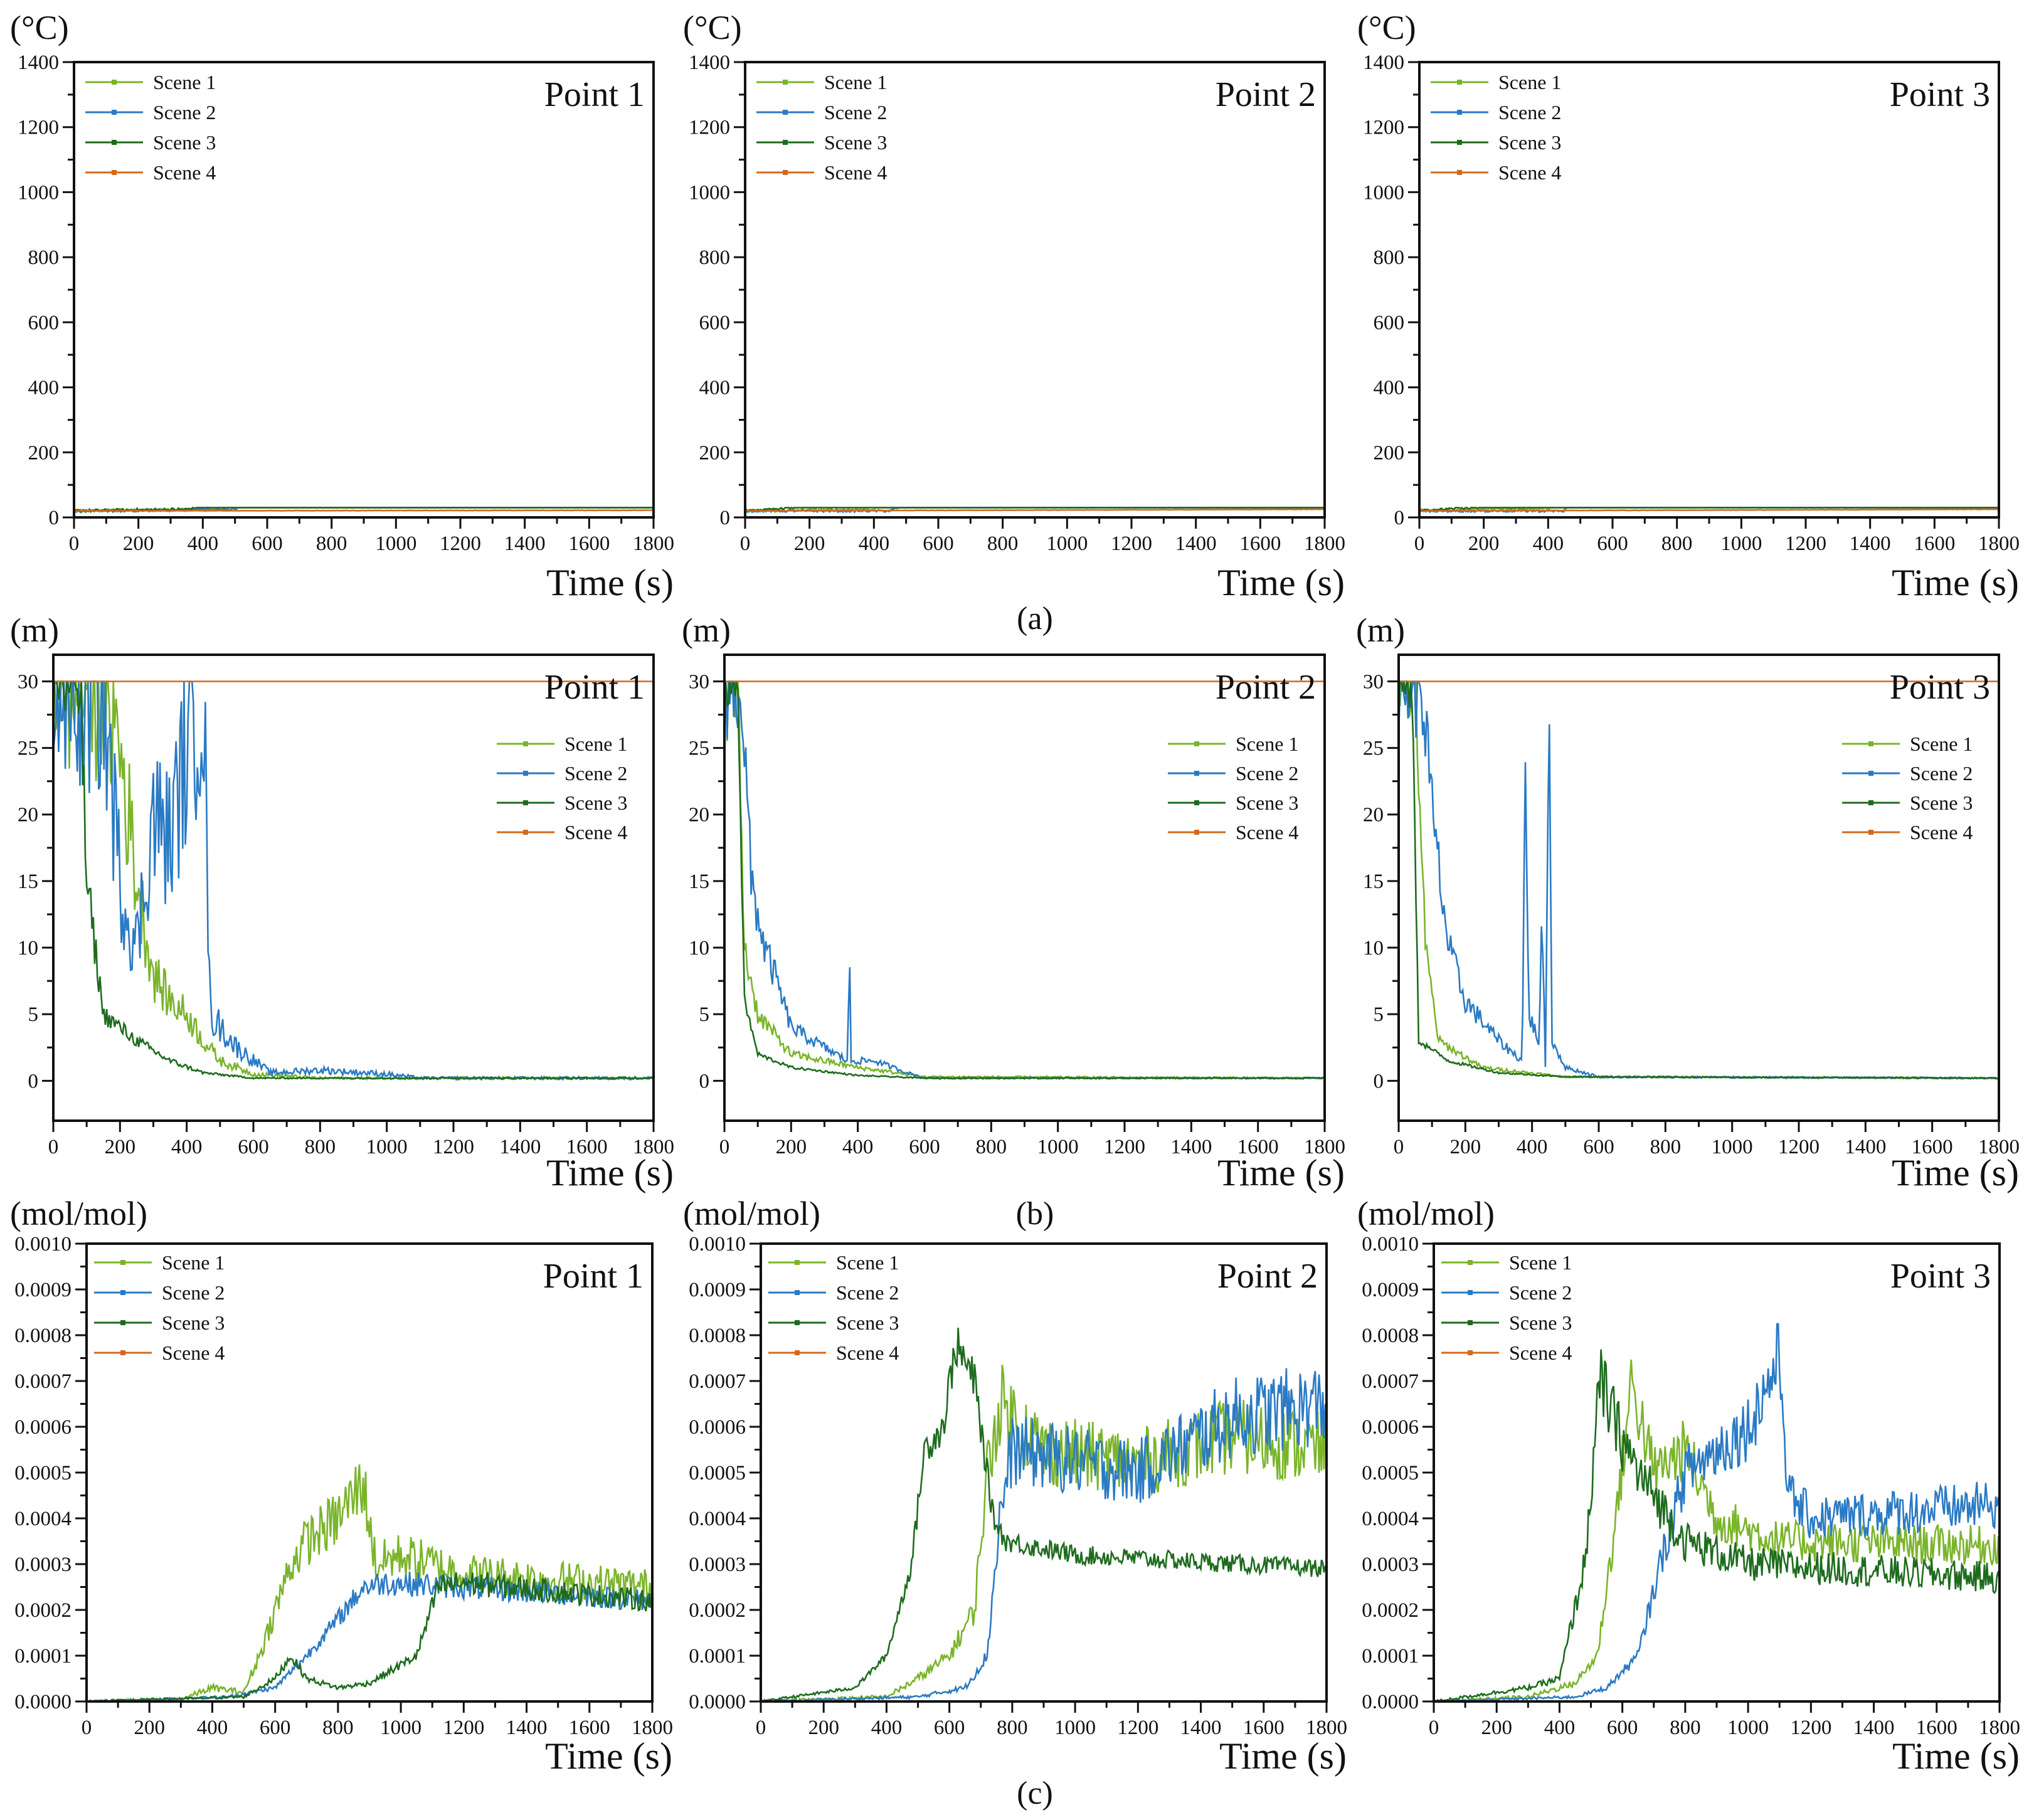 This screenshot has width=2029, height=1820. What do you see at coordinates (1035, 1214) in the screenshot?
I see `caption-b: (b)` at bounding box center [1035, 1214].